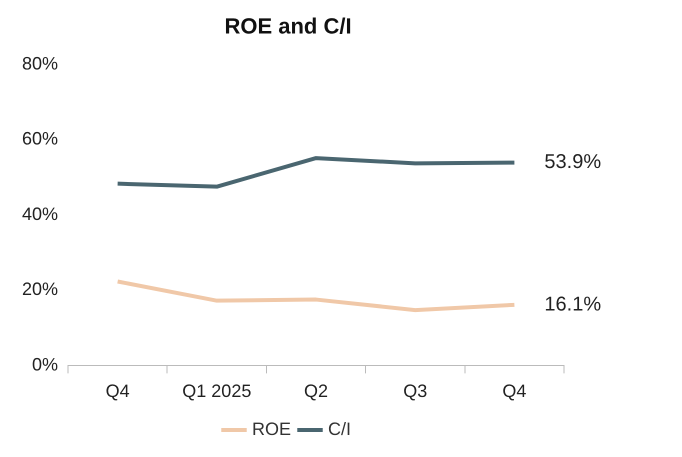  Describe the element at coordinates (573, 304) in the screenshot. I see `data-label: 16.1%` at that location.